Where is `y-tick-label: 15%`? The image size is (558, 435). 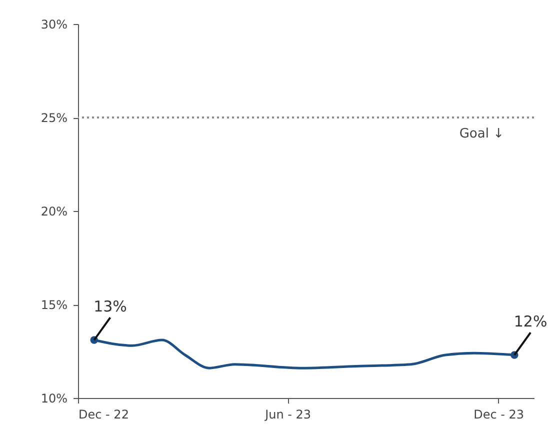 y-tick-label: 15% is located at coordinates (54, 305).